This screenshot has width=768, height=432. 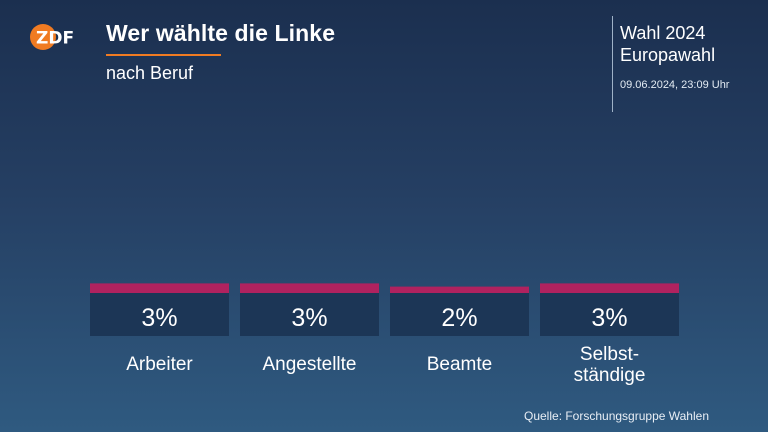 What do you see at coordinates (459, 318) in the screenshot?
I see `data-label-2: 2%` at bounding box center [459, 318].